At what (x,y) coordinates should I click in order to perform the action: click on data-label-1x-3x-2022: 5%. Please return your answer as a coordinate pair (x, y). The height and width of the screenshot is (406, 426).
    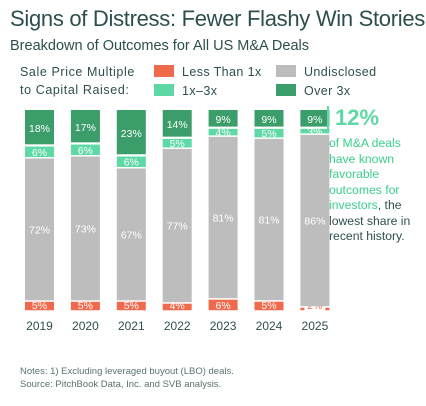
    Looking at the image, I should click on (177, 144).